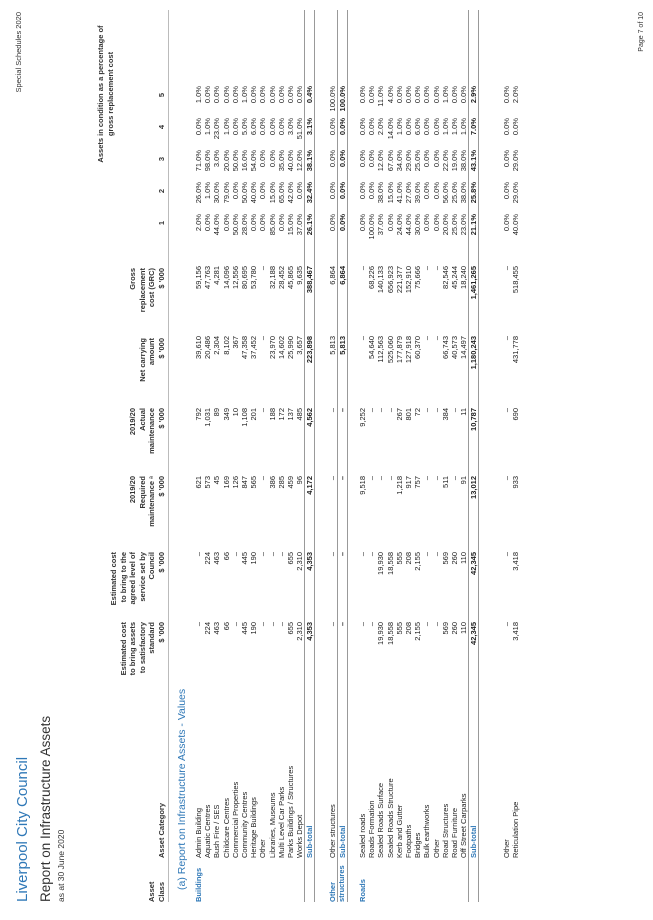  What do you see at coordinates (516, 280) in the screenshot?
I see `cell-value: 518,455` at bounding box center [516, 280].